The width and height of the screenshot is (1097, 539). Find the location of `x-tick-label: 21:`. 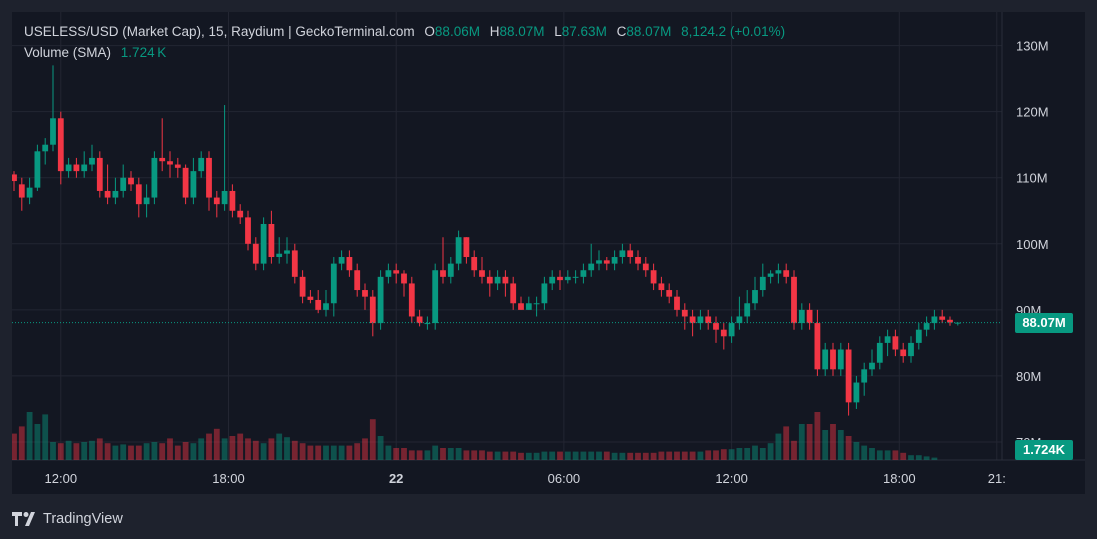

x-tick-label: 21: is located at coordinates (997, 478).